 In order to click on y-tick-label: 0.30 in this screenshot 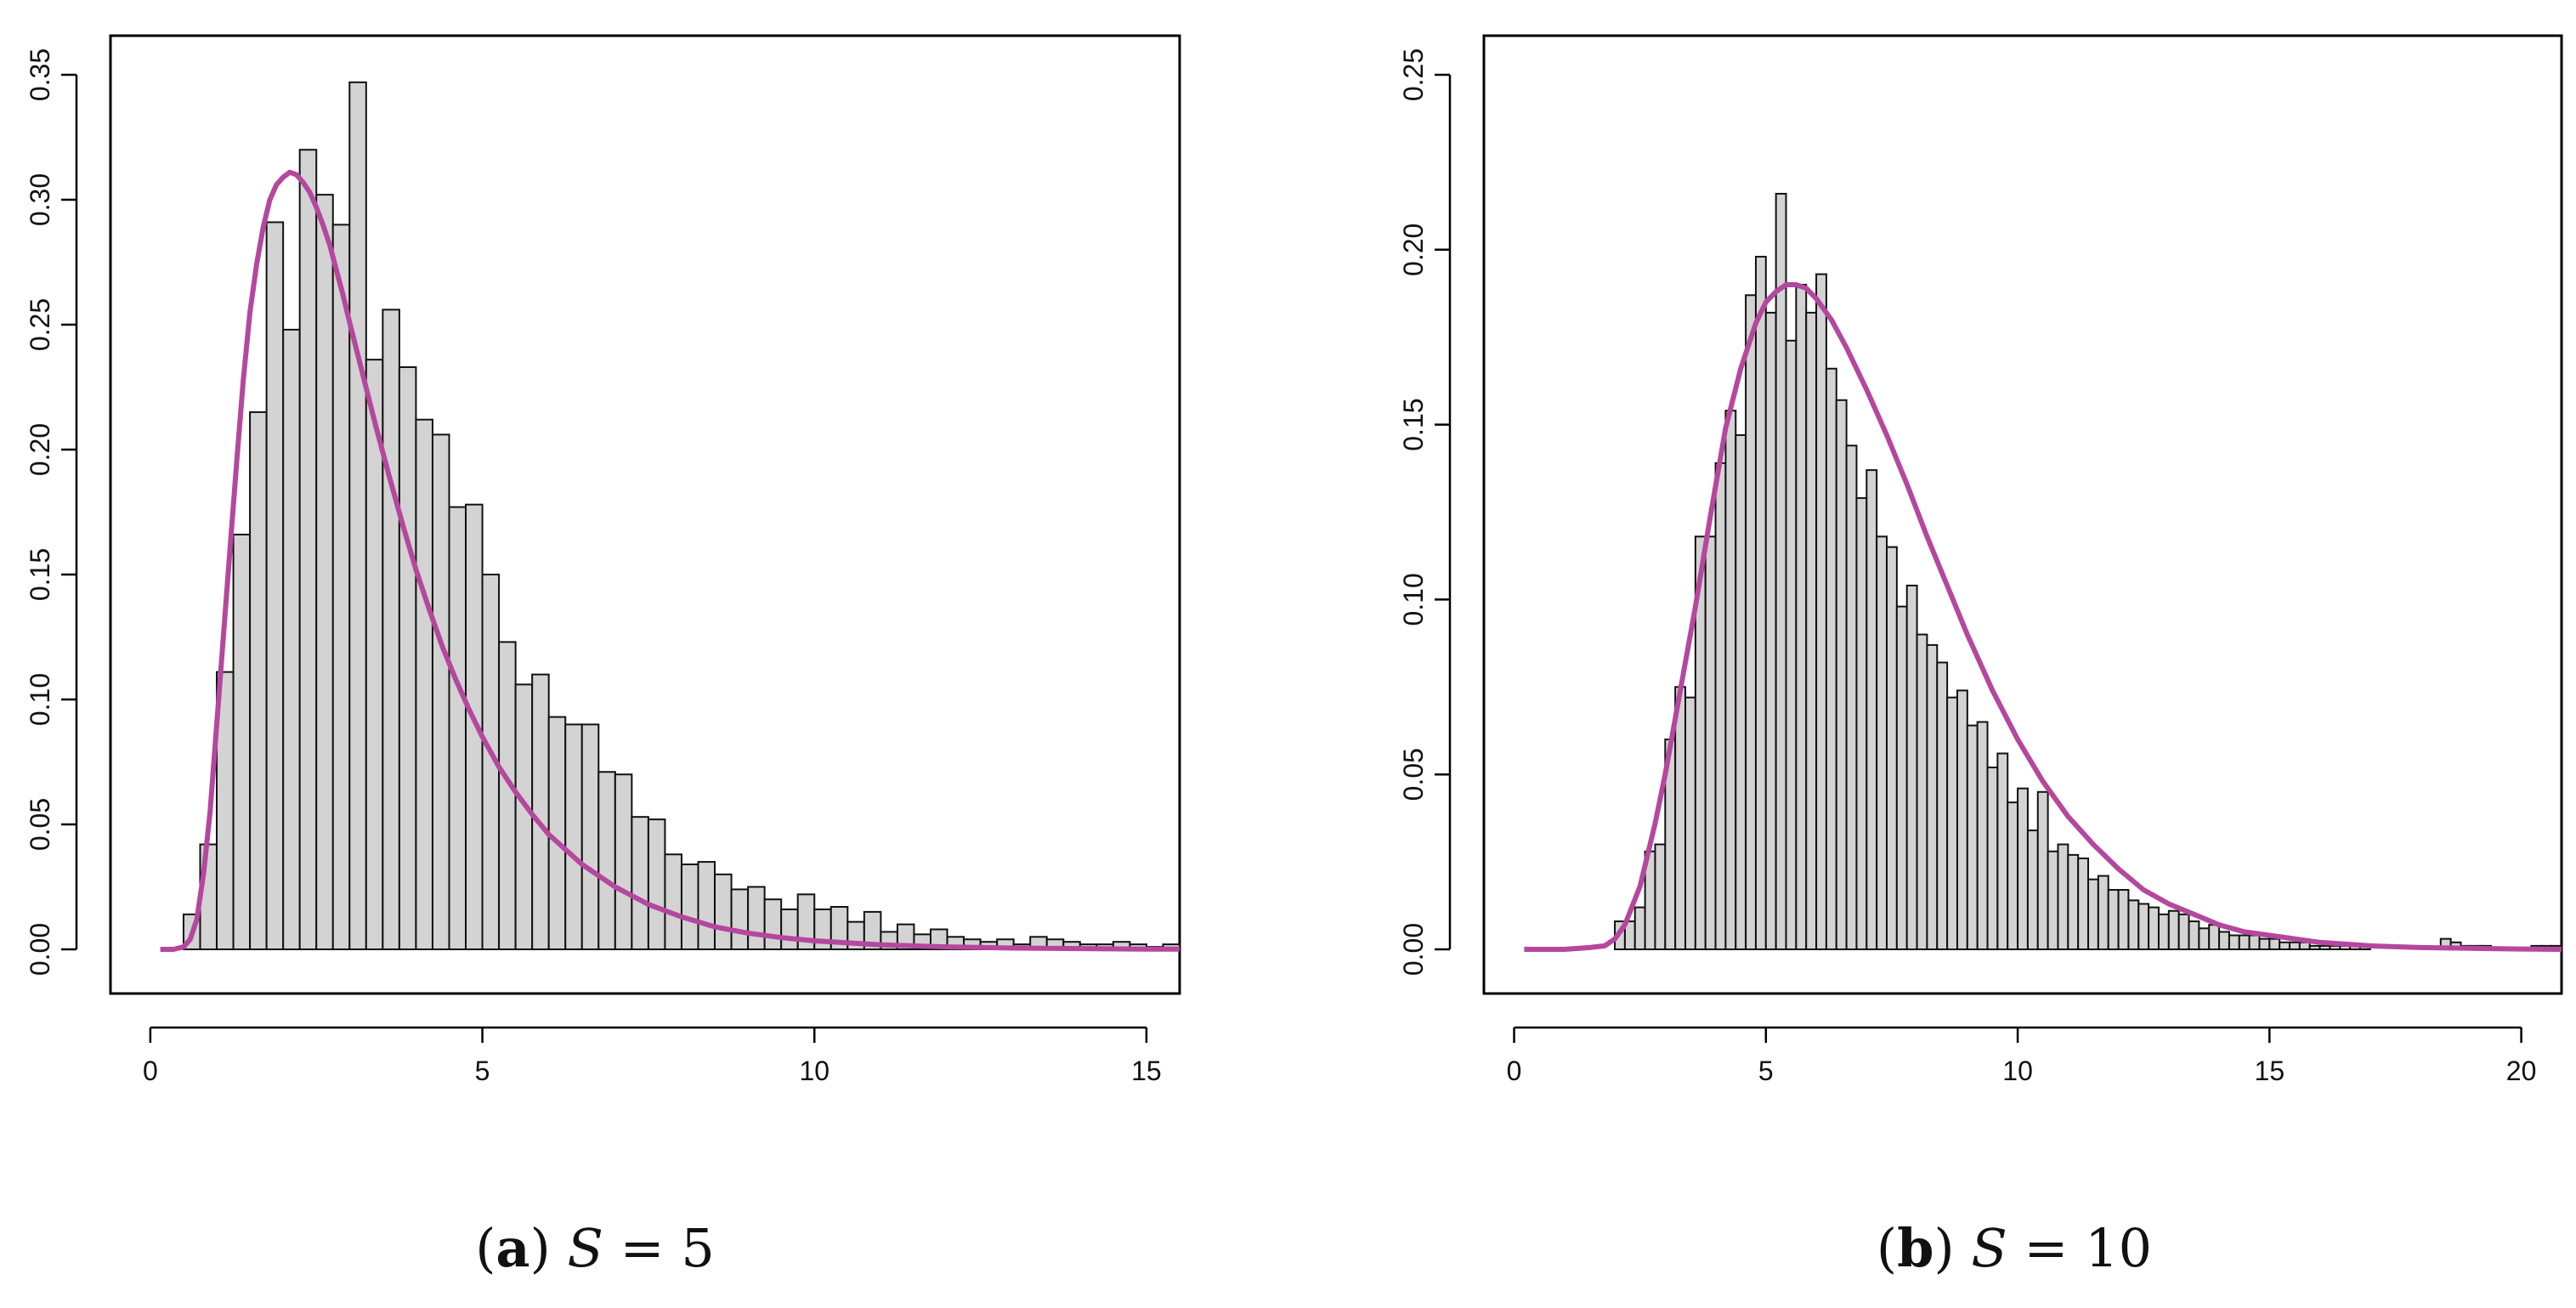, I will do `click(40, 199)`.